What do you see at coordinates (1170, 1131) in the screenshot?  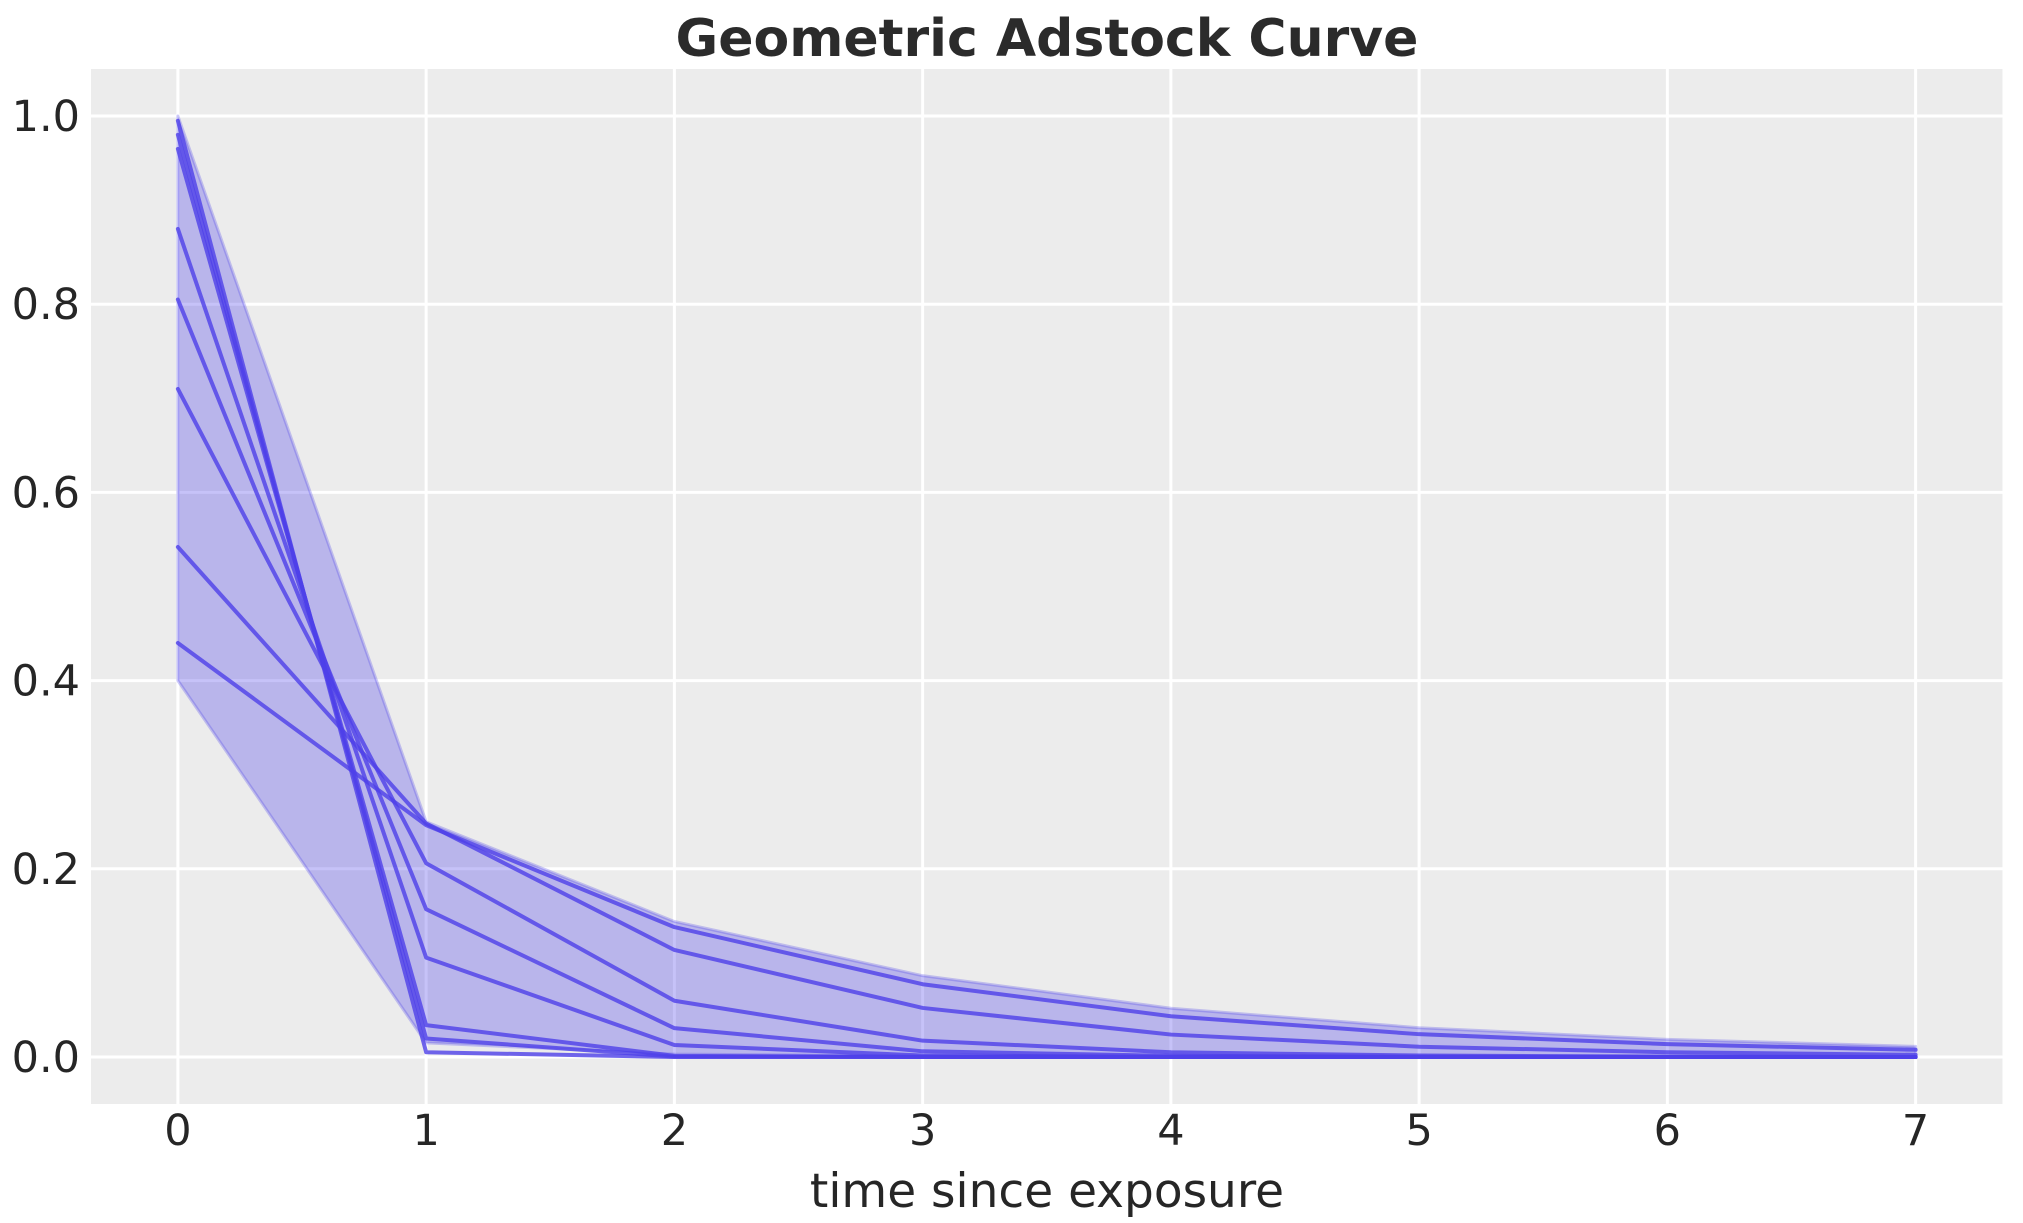 I see `x-tick-label: 4` at bounding box center [1170, 1131].